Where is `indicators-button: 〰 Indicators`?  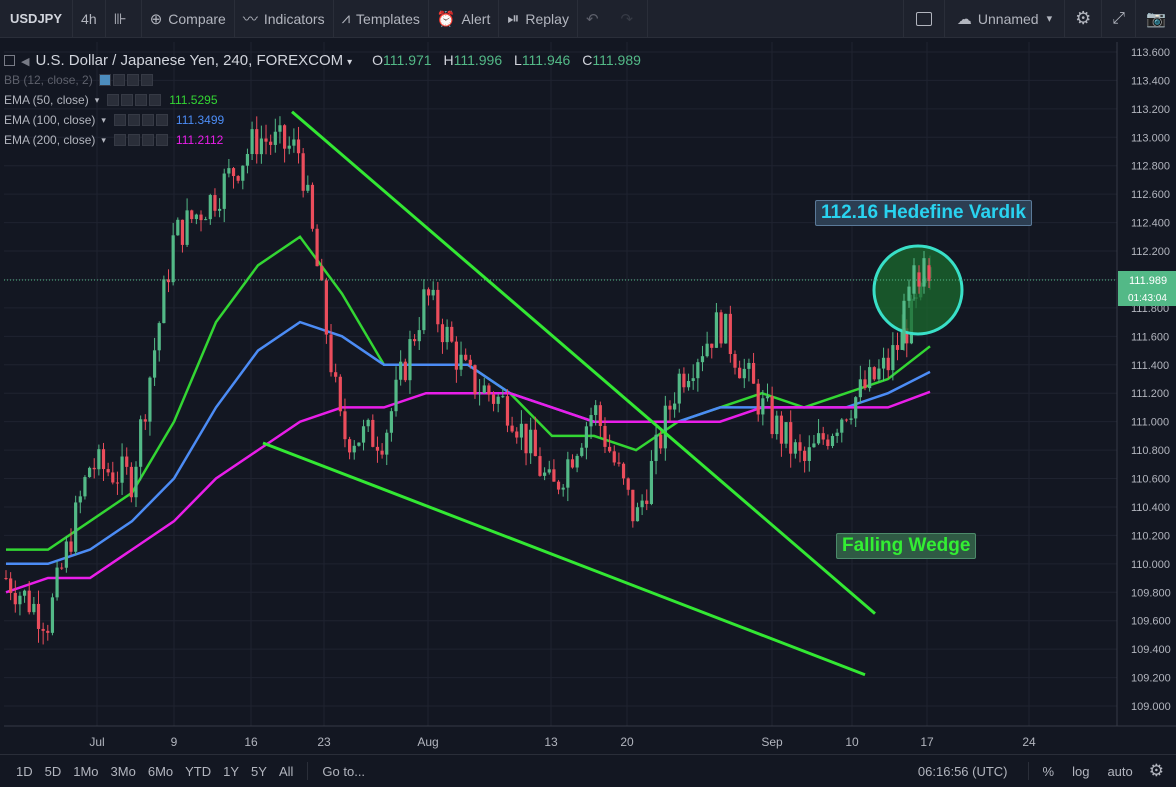 indicators-button: 〰 Indicators is located at coordinates (284, 19).